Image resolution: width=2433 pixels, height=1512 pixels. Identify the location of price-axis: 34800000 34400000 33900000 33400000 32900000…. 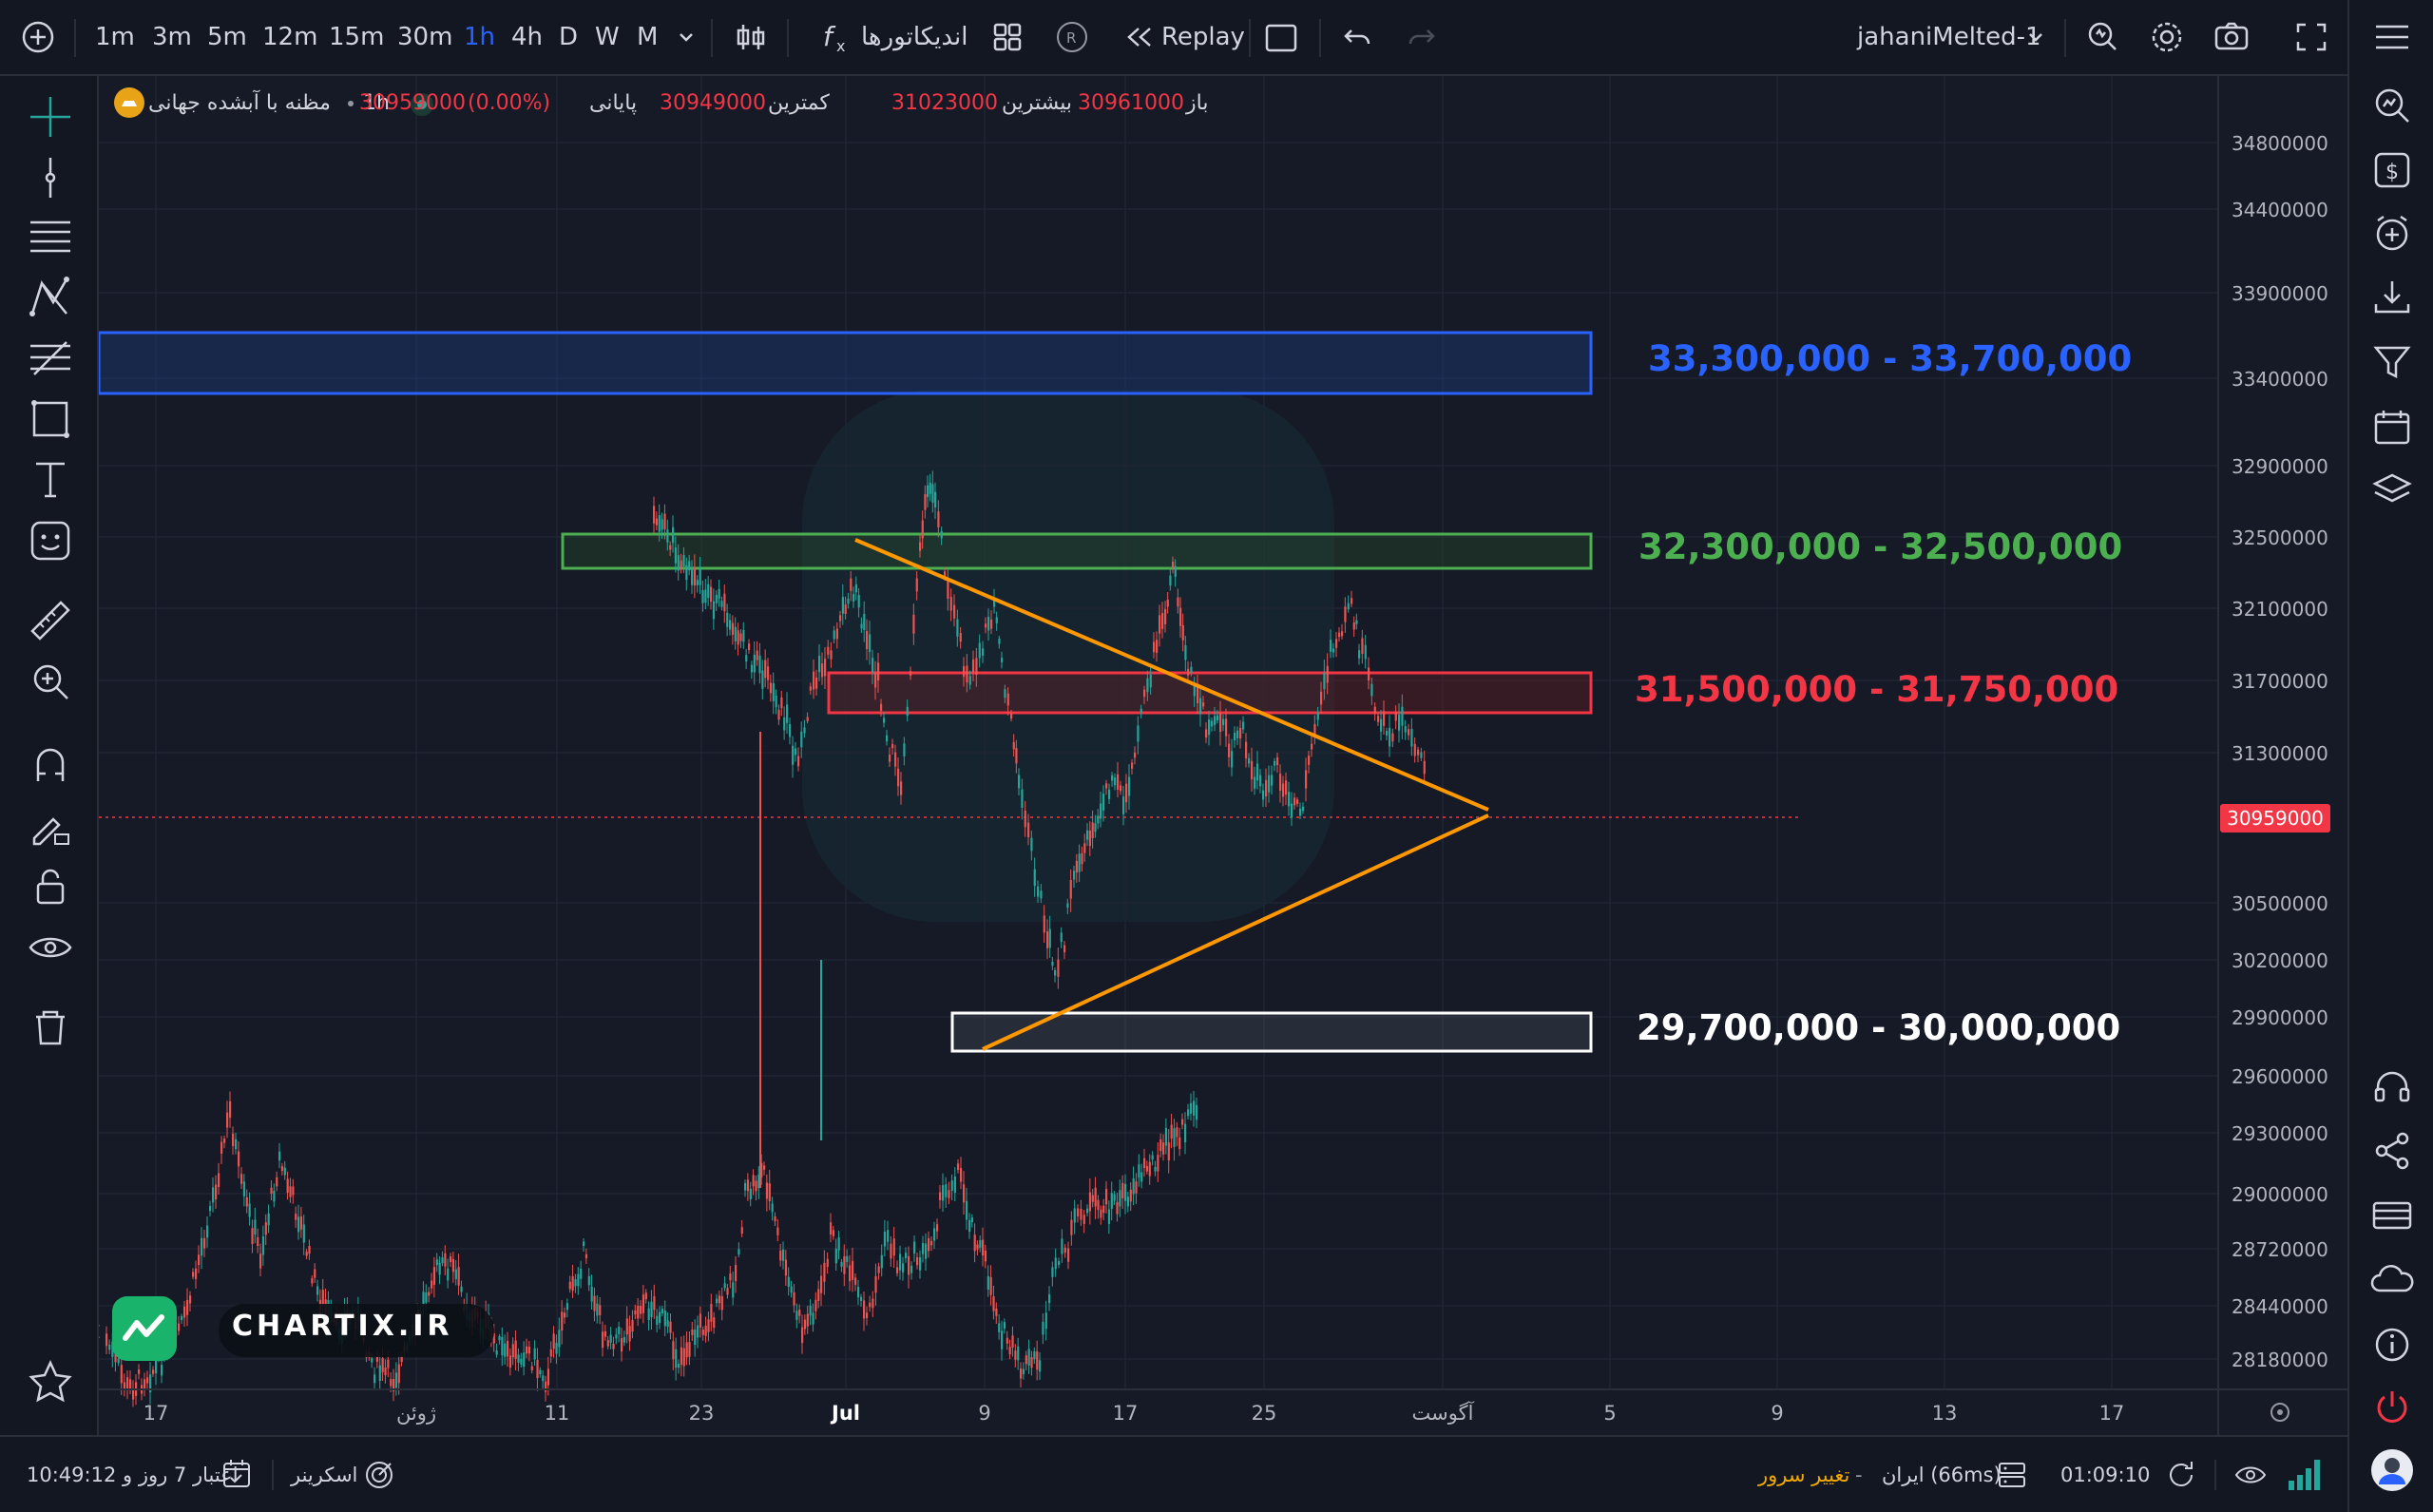
(2280, 751).